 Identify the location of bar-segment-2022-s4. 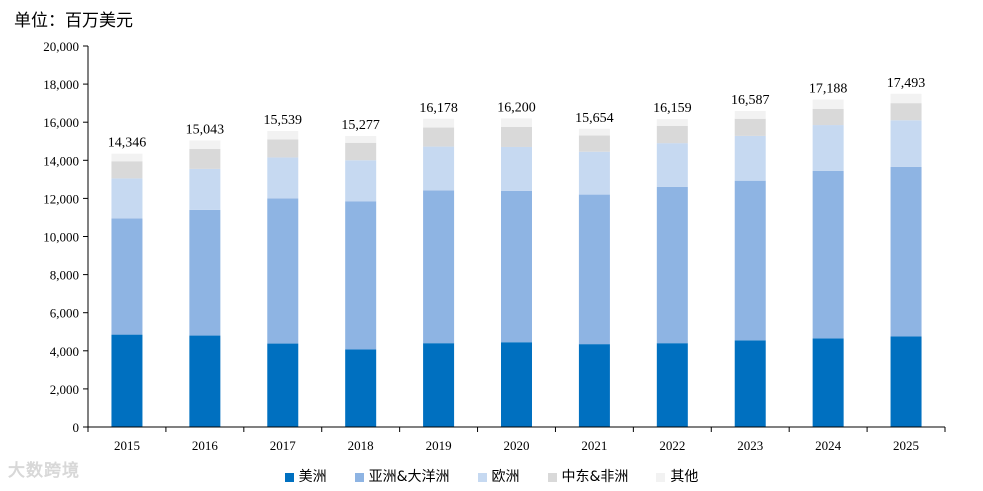
(672, 123).